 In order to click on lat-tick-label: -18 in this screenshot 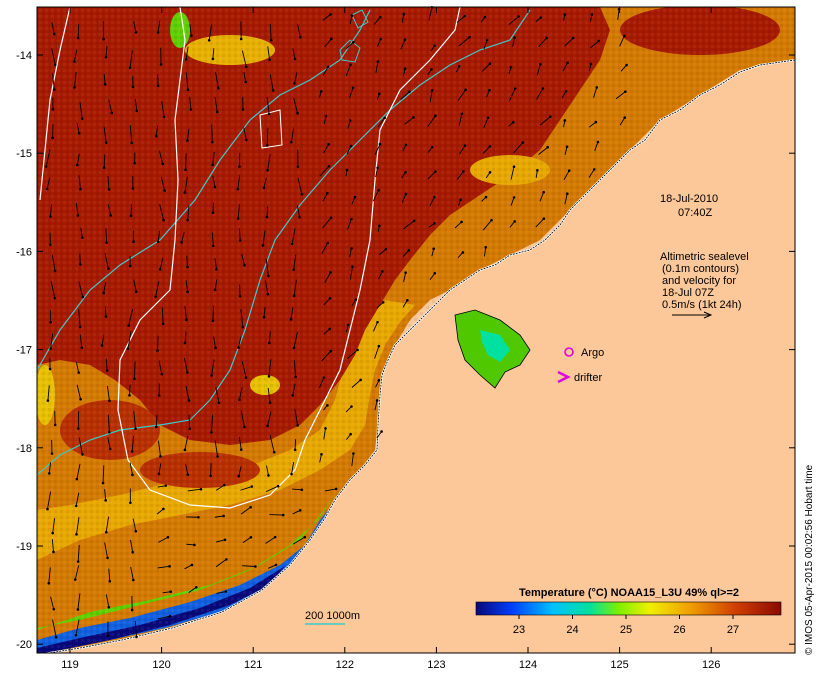, I will do `click(24, 449)`.